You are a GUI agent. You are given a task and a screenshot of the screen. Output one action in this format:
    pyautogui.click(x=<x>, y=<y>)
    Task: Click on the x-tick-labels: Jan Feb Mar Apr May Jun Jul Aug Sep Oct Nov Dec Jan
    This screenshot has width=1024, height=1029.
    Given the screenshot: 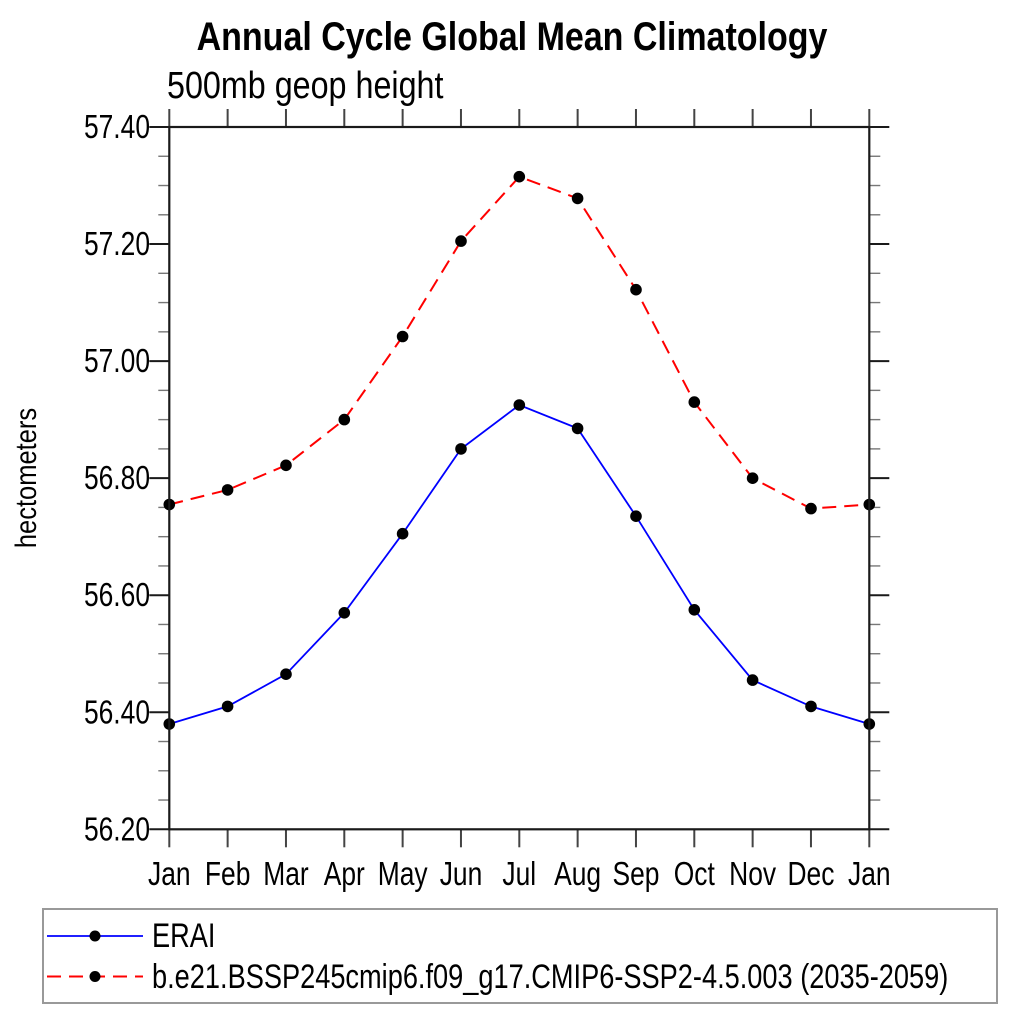 What is the action you would take?
    pyautogui.click(x=519, y=874)
    